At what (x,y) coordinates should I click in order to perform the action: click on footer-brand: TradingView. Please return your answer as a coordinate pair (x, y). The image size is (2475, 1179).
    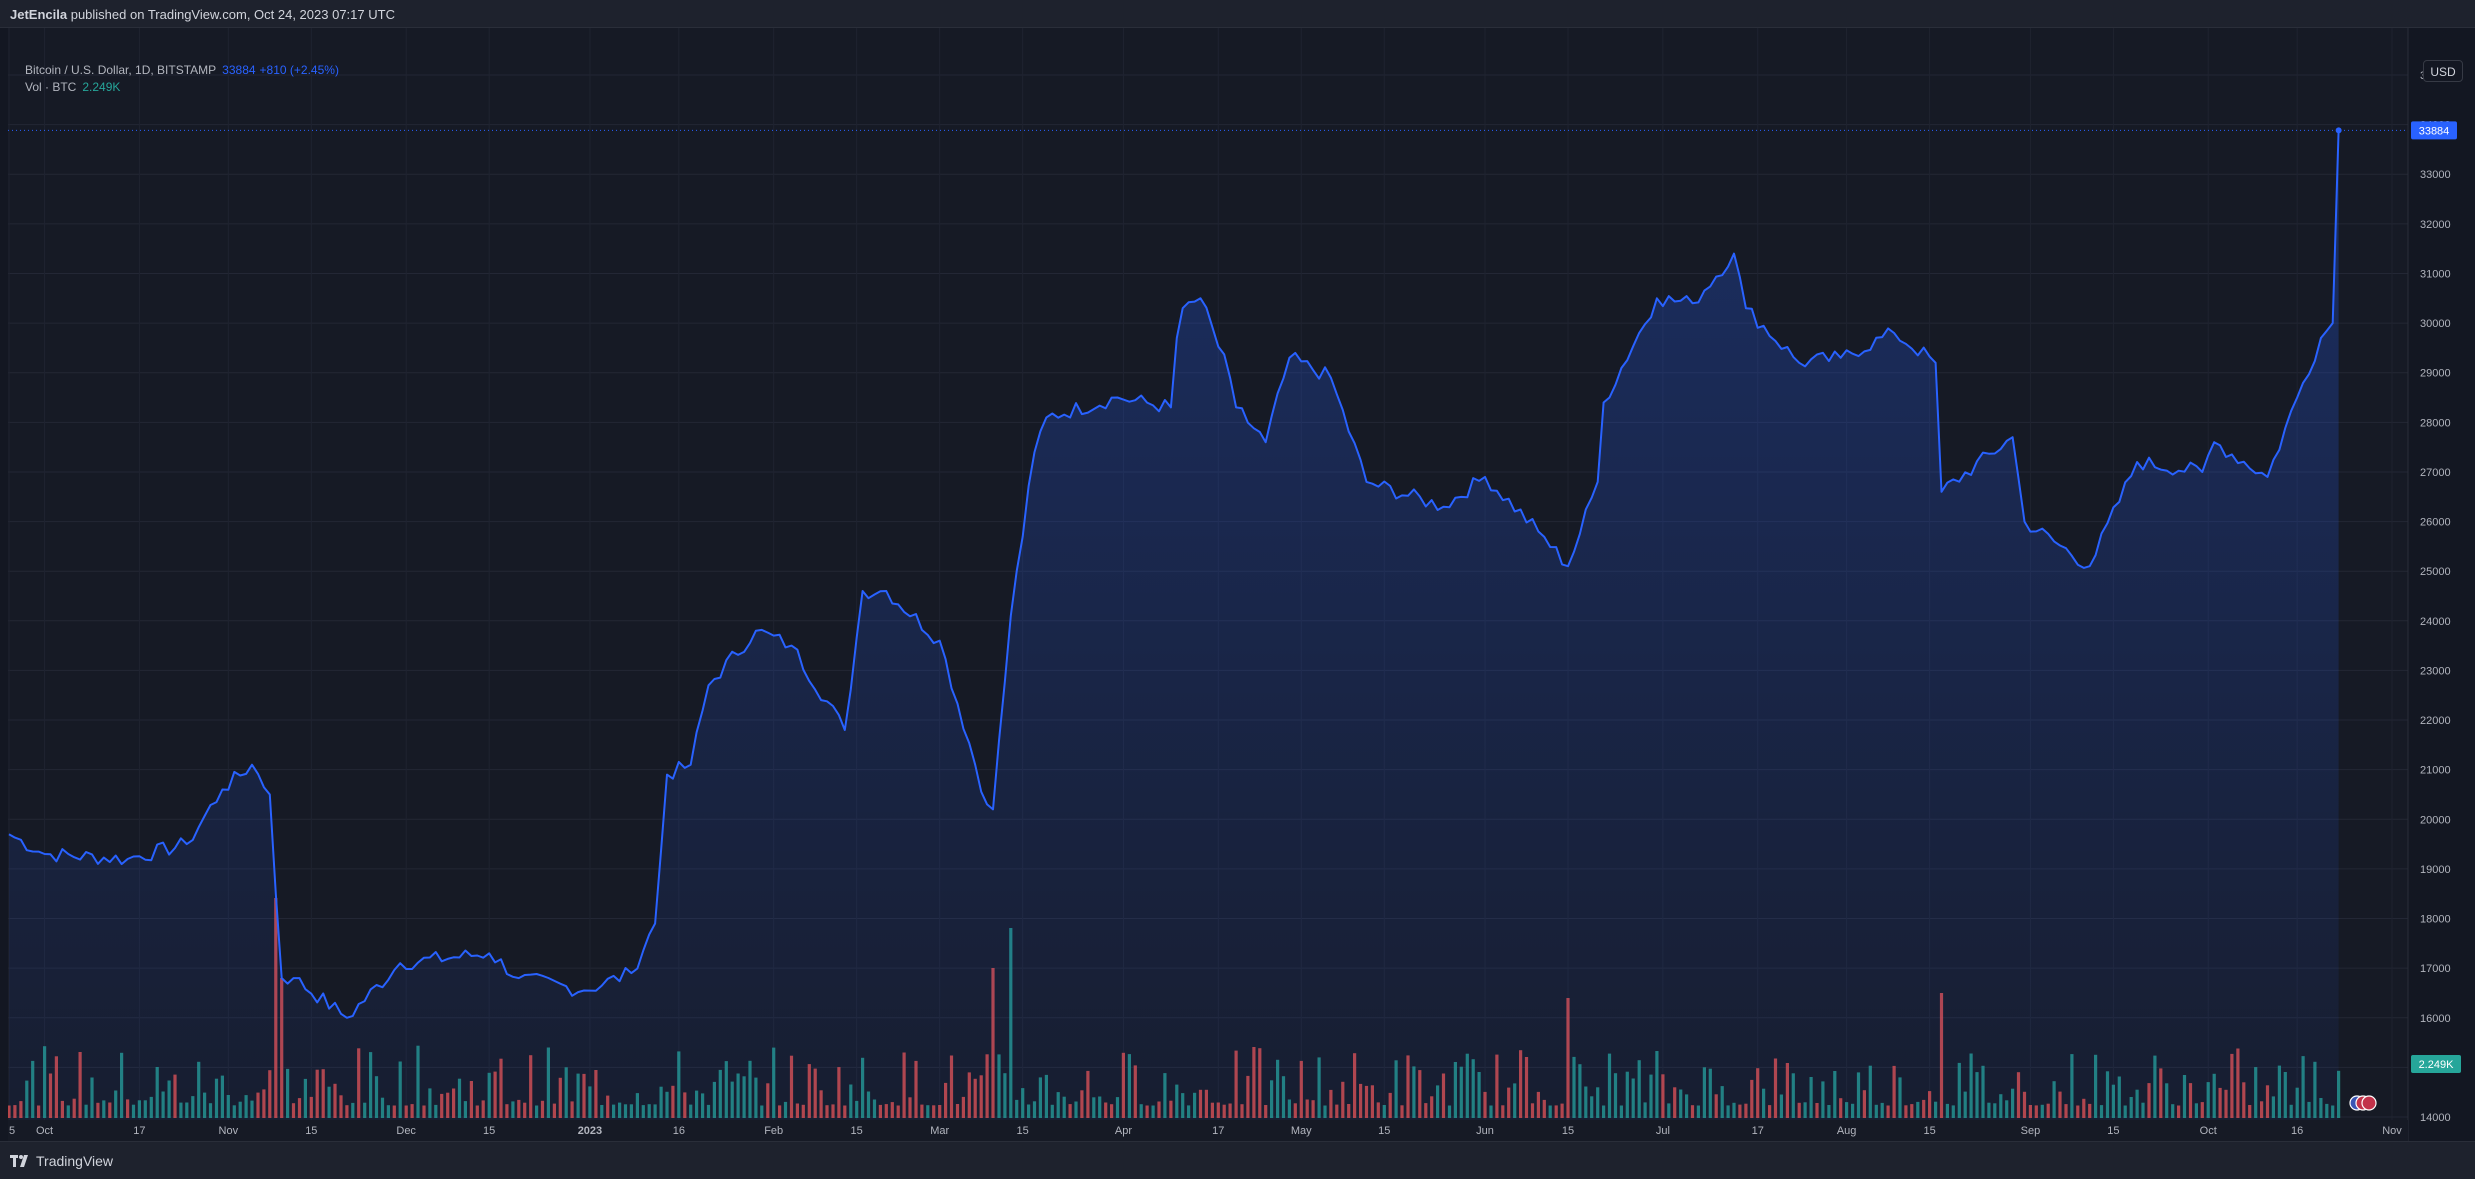
    Looking at the image, I should click on (75, 1161).